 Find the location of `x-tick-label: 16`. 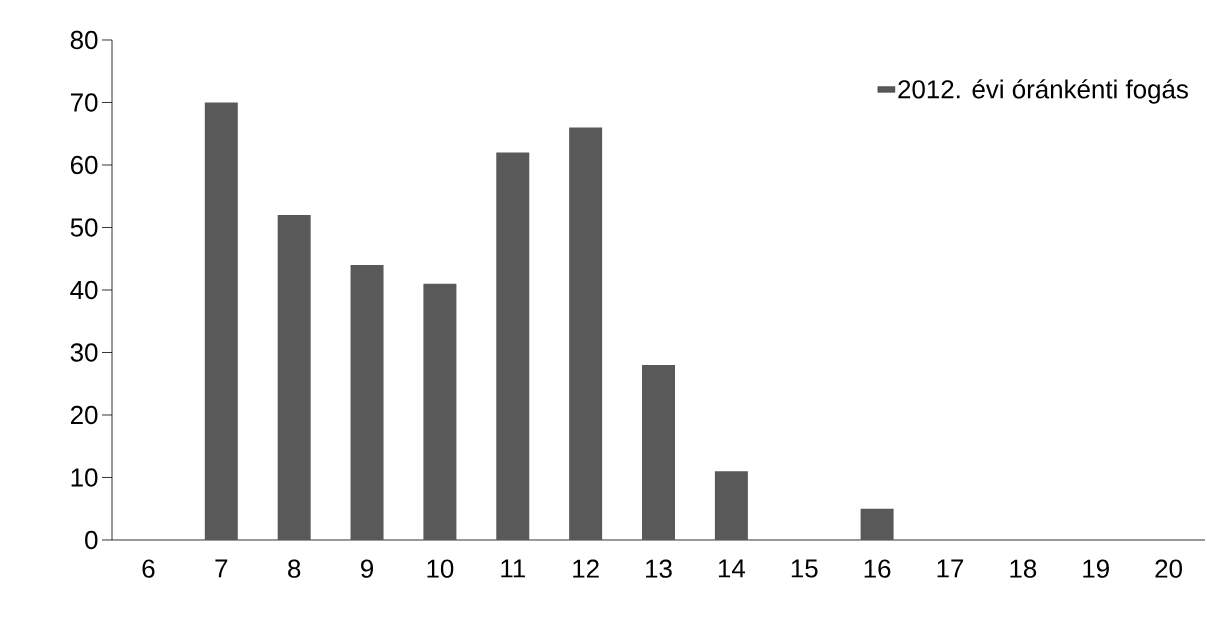

x-tick-label: 16 is located at coordinates (877, 568).